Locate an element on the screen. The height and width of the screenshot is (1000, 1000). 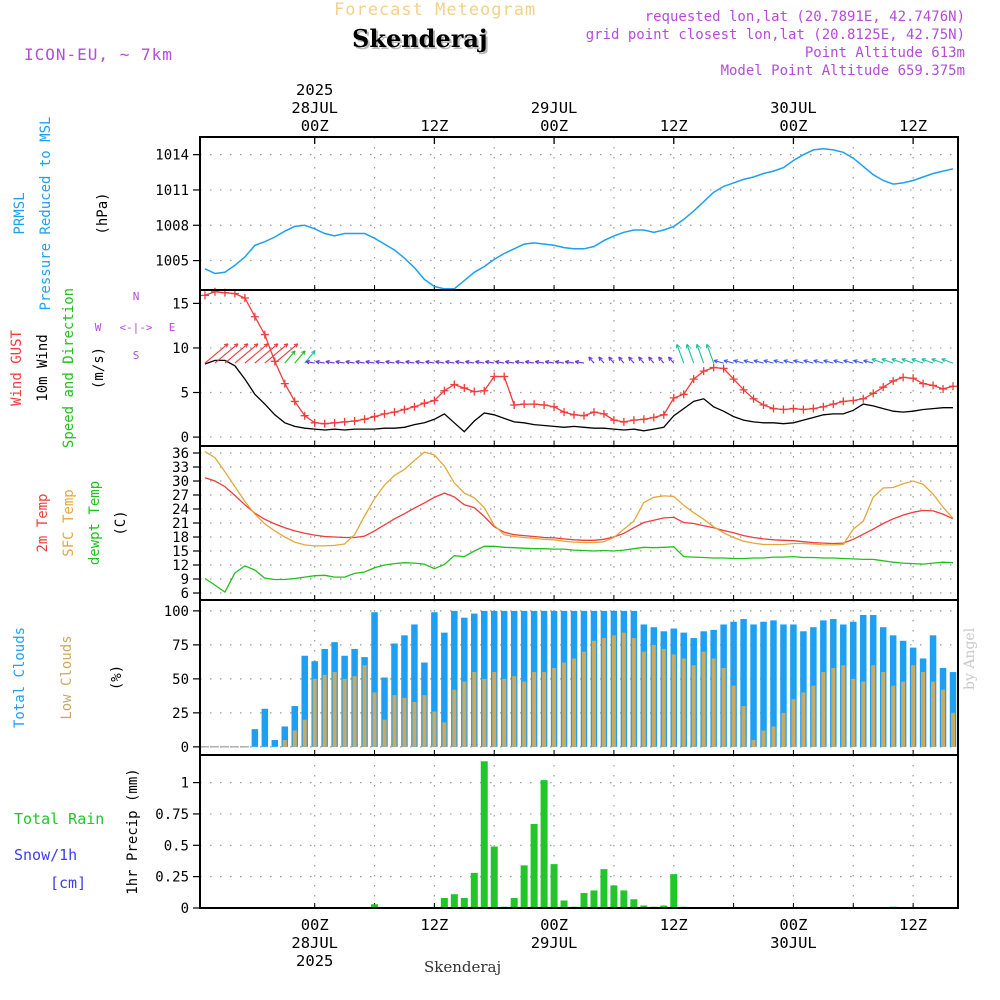
bottom-time-label: 2025 is located at coordinates (314, 961).